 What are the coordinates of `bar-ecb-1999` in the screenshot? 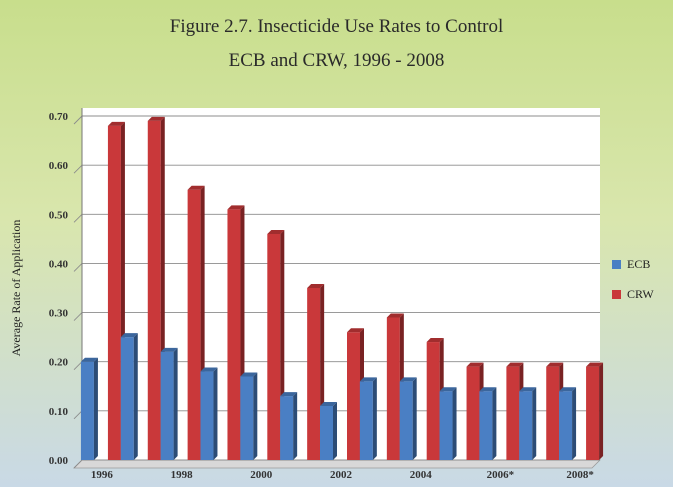 It's located at (209, 413).